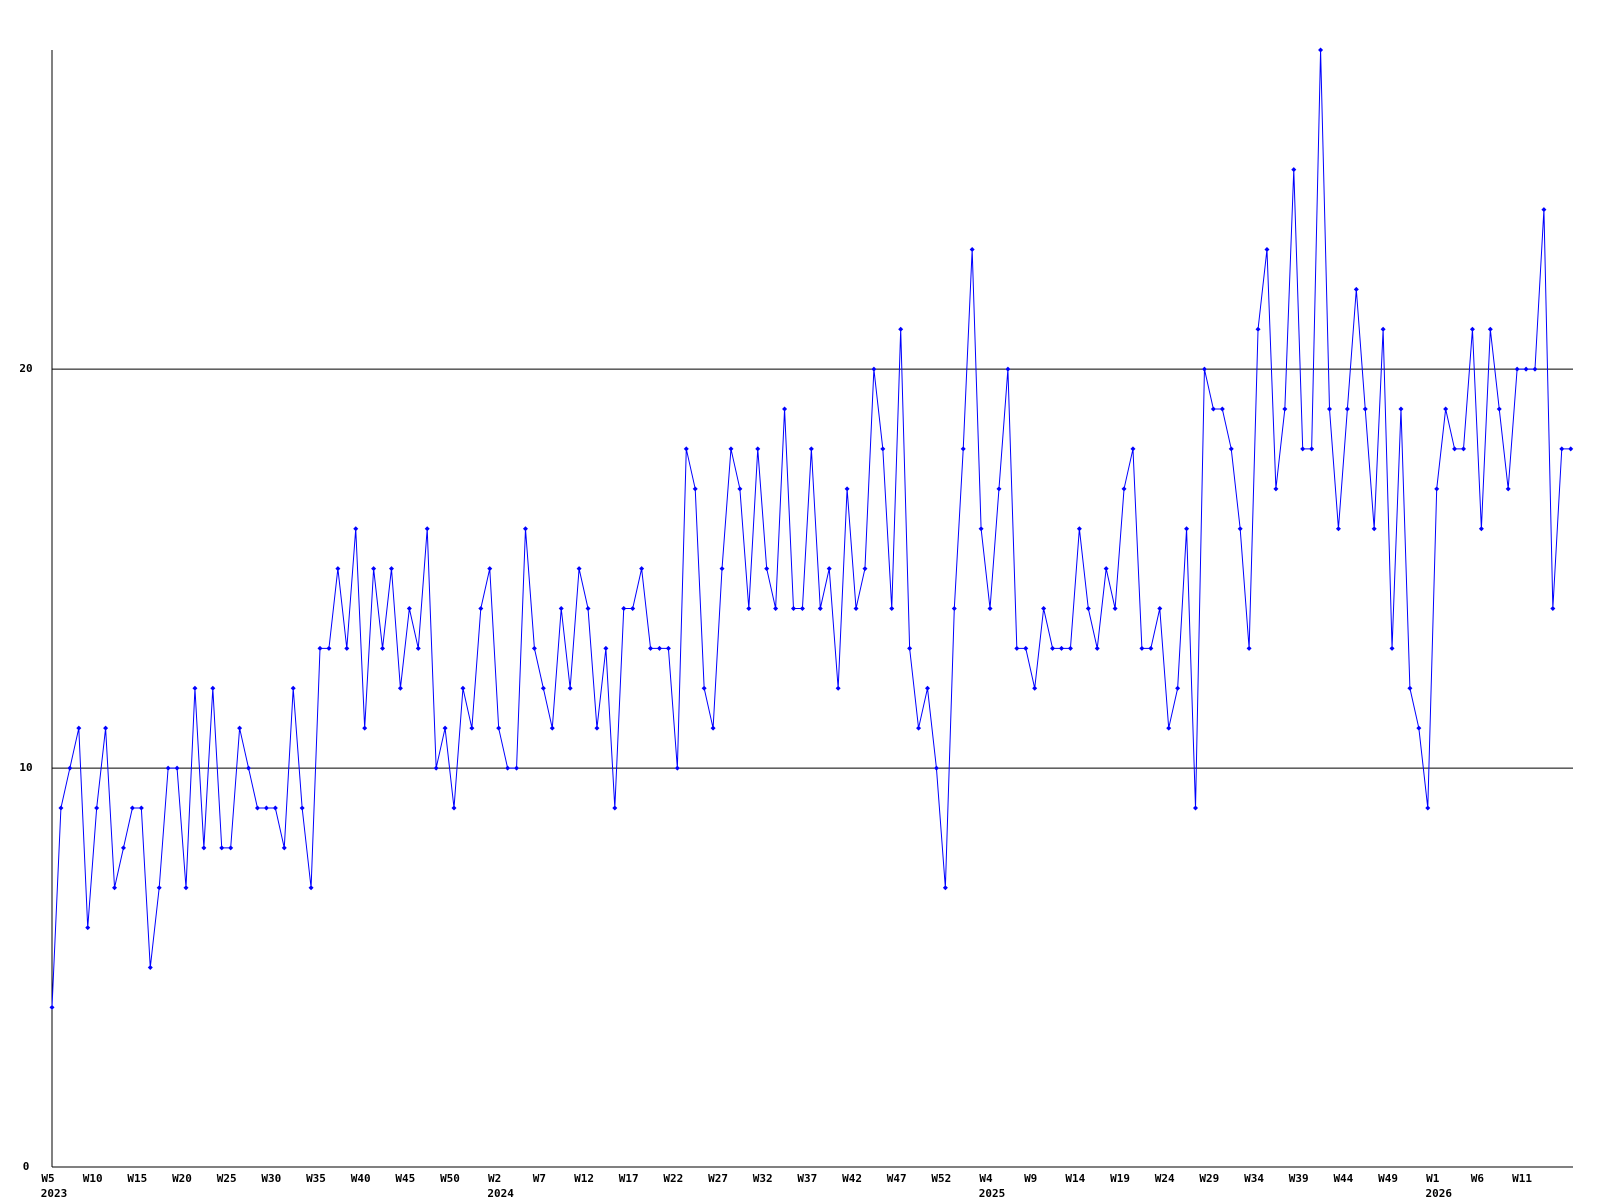  Describe the element at coordinates (182, 1178) in the screenshot. I see `x-tick-label: W20` at that location.